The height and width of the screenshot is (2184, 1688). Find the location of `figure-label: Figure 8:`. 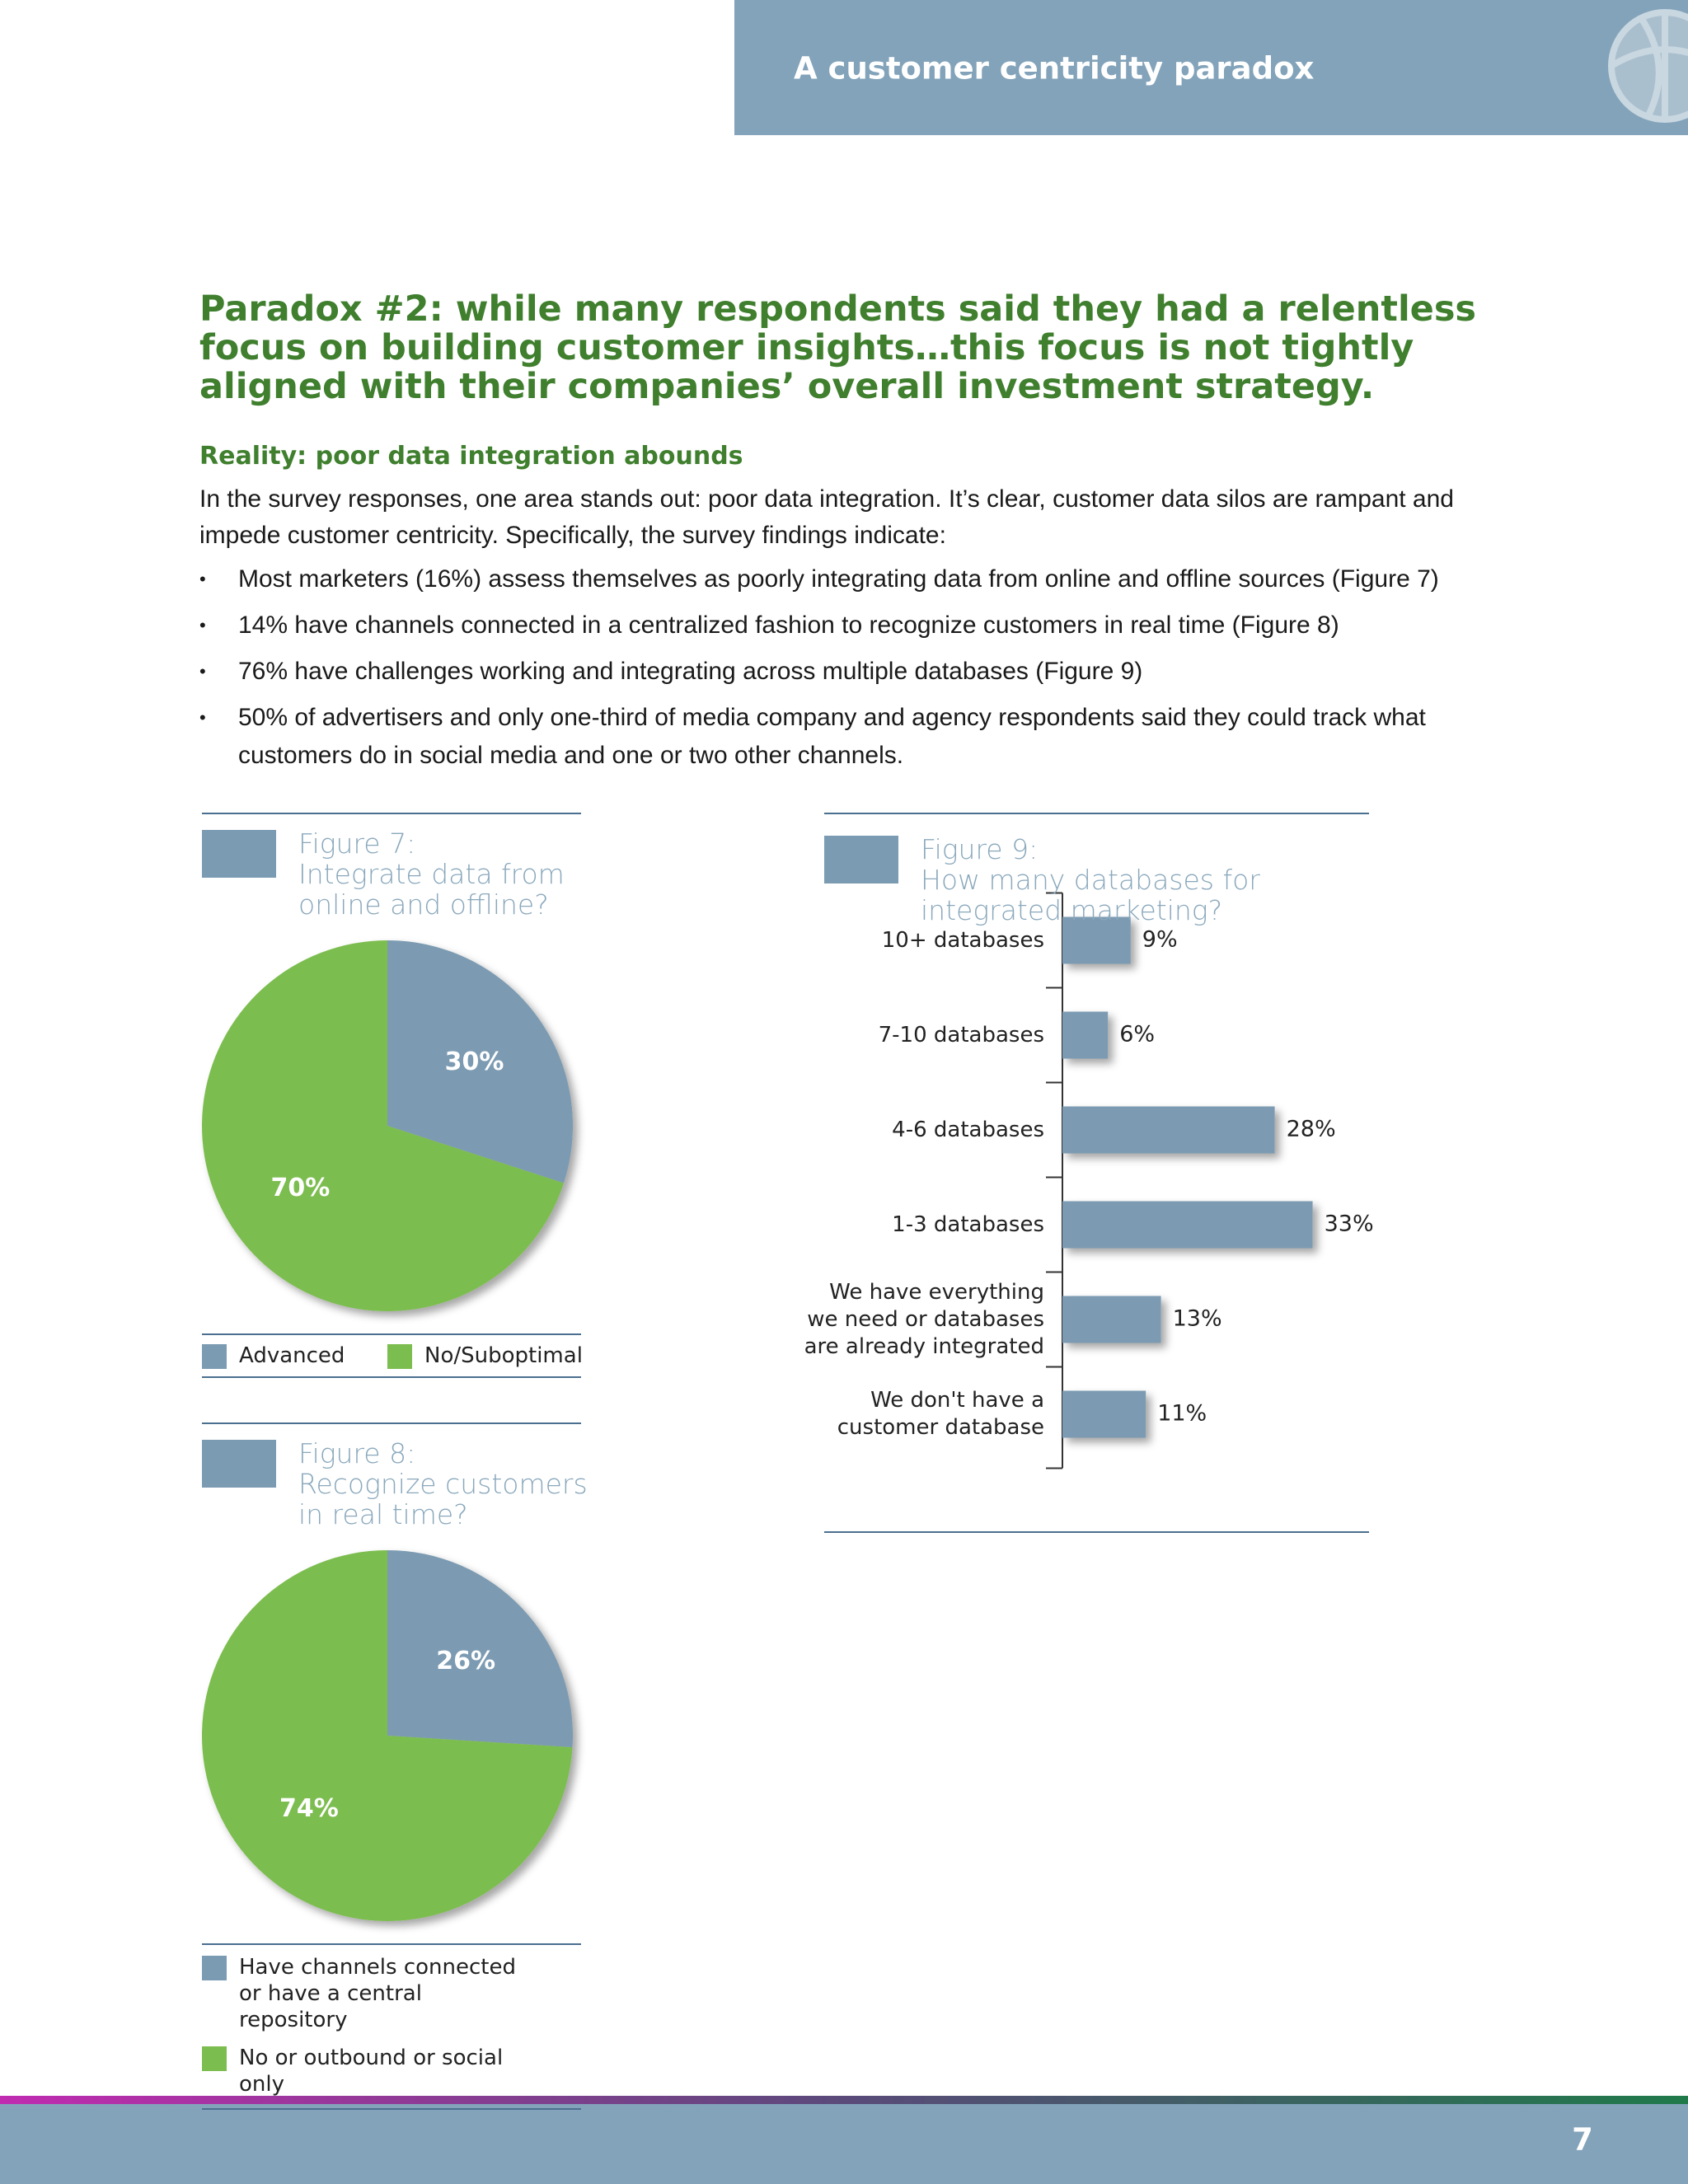

figure-label: Figure 8: is located at coordinates (357, 1453).